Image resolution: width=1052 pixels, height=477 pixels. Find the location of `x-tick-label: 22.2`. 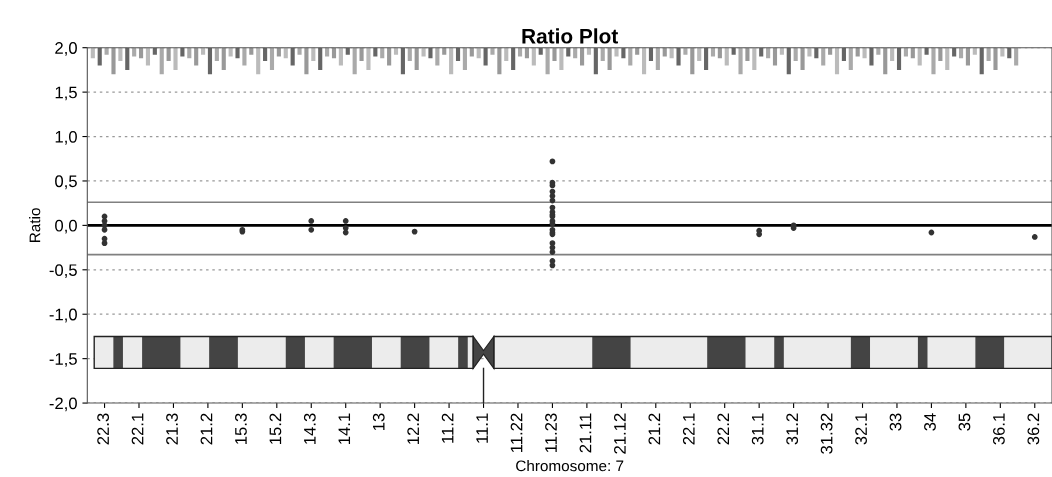

x-tick-label: 22.2 is located at coordinates (723, 429).